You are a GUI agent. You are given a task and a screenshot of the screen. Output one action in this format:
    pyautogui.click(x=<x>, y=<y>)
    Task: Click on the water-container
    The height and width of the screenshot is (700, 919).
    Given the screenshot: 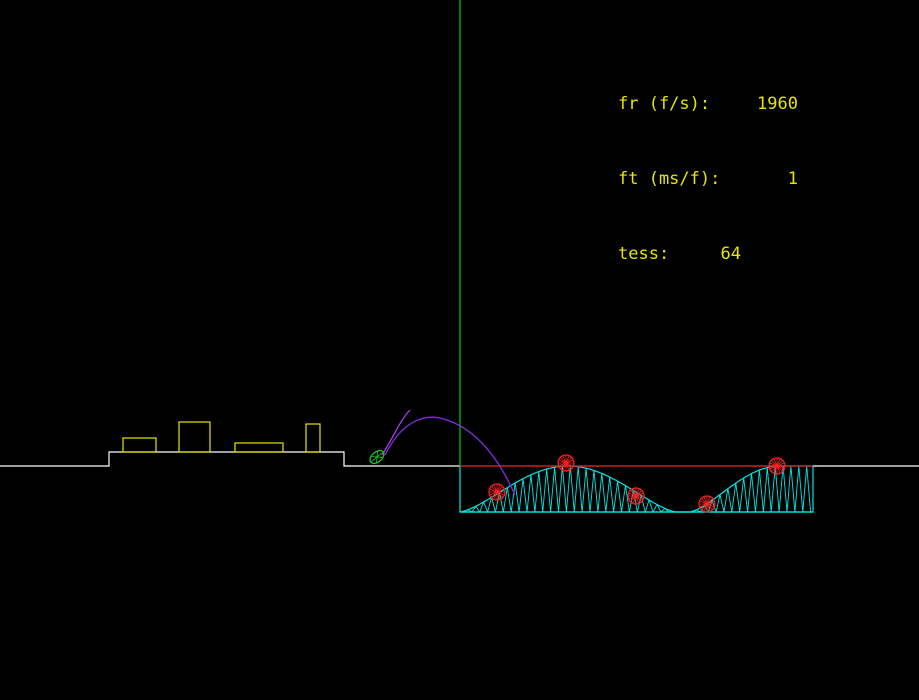 What is the action you would take?
    pyautogui.click(x=636, y=489)
    